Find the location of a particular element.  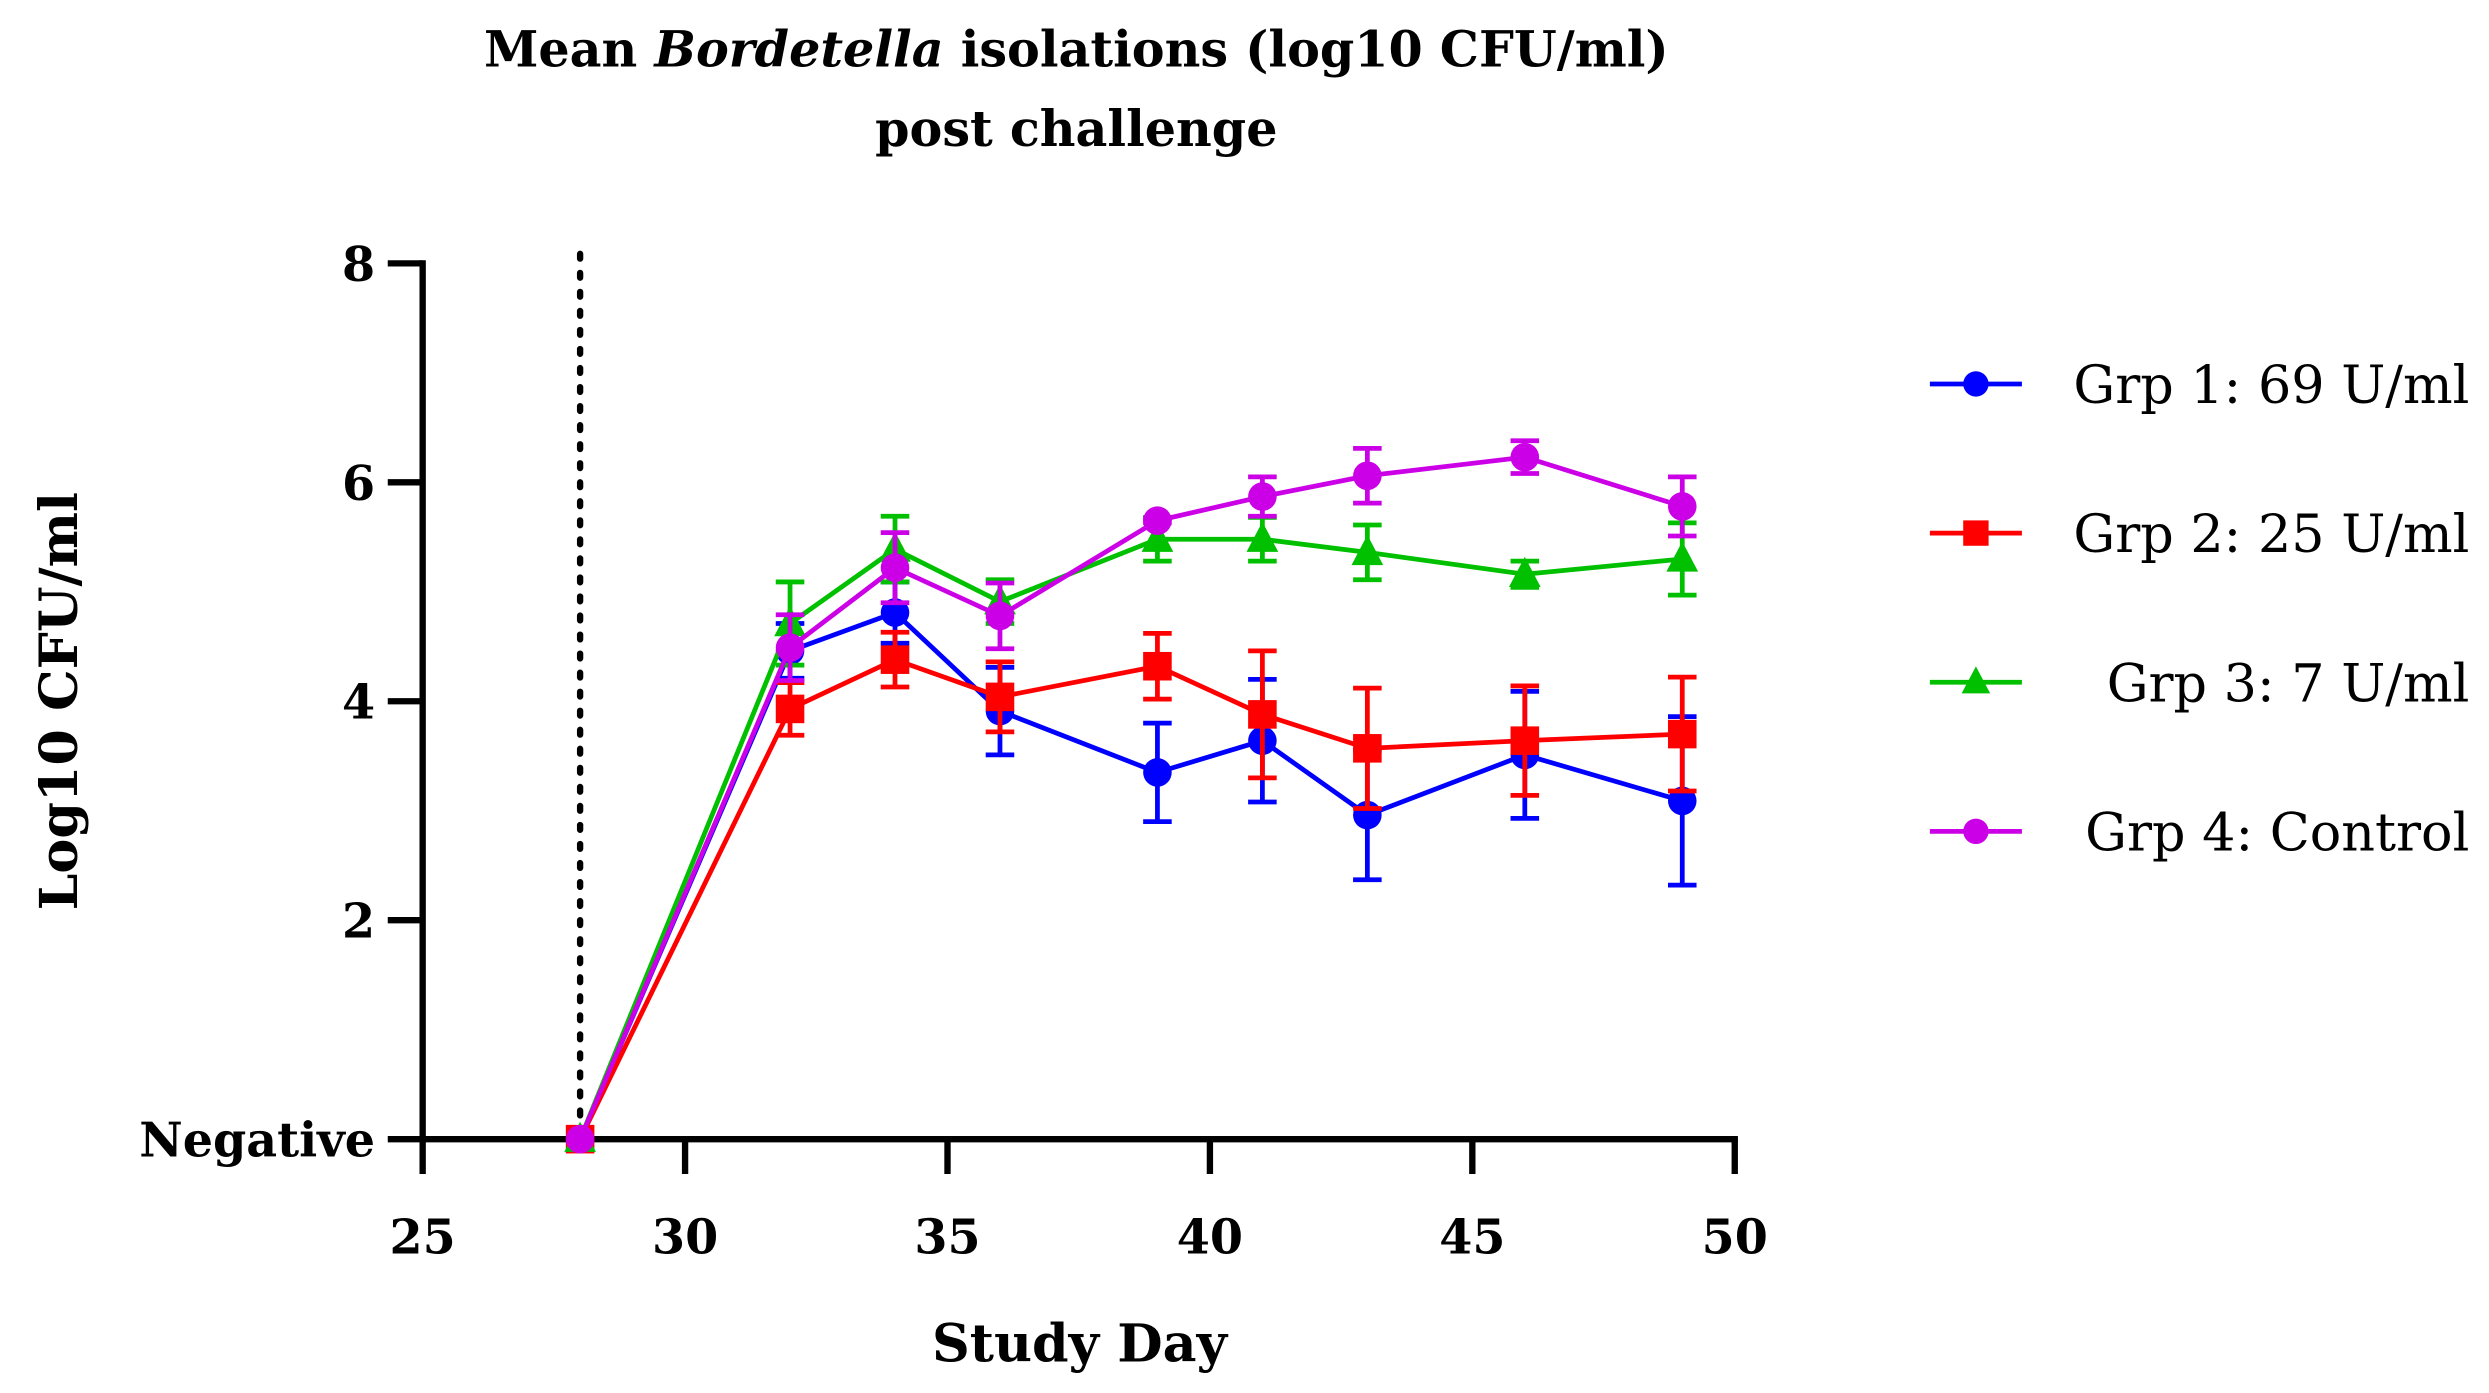

y-axis-label: Log10 CFU/ml is located at coordinates (59, 701).